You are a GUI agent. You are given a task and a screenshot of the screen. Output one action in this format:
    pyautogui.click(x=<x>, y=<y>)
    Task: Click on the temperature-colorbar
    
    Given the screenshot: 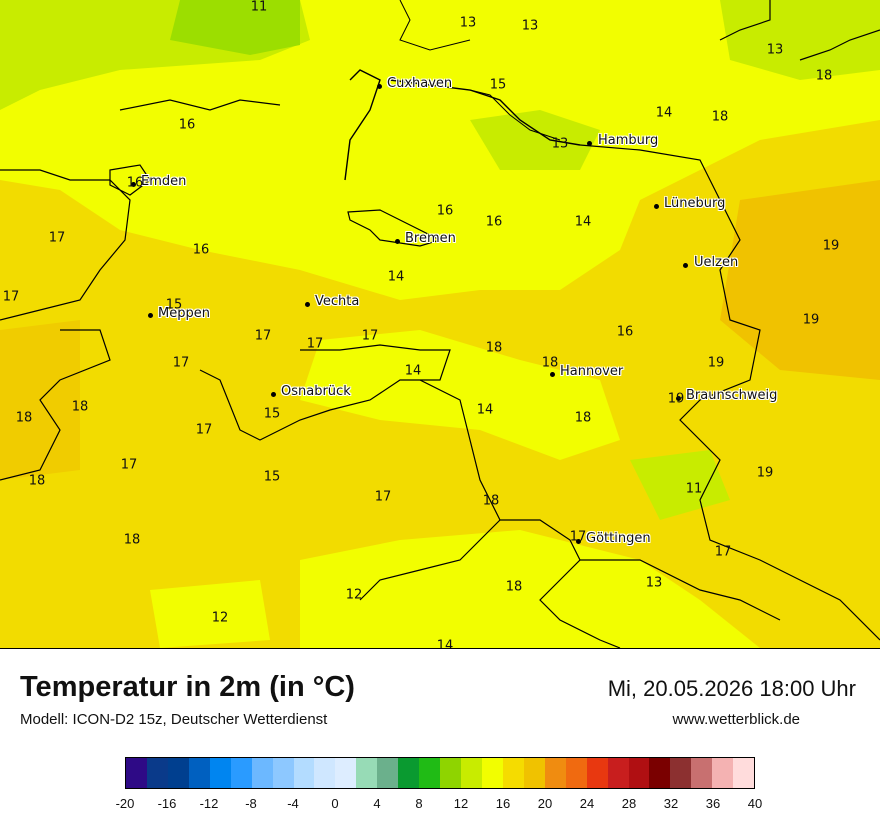 What is the action you would take?
    pyautogui.click(x=440, y=773)
    